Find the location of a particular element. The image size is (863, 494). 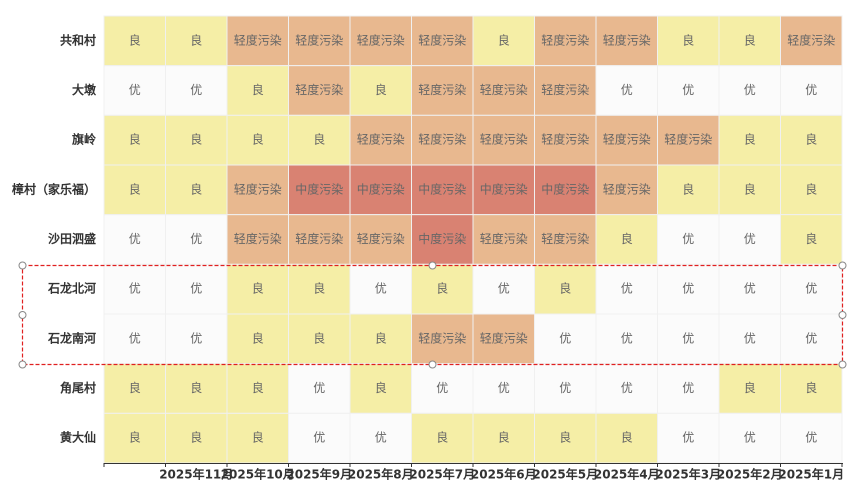

row-label: 沙田泗盛 is located at coordinates (72, 238).